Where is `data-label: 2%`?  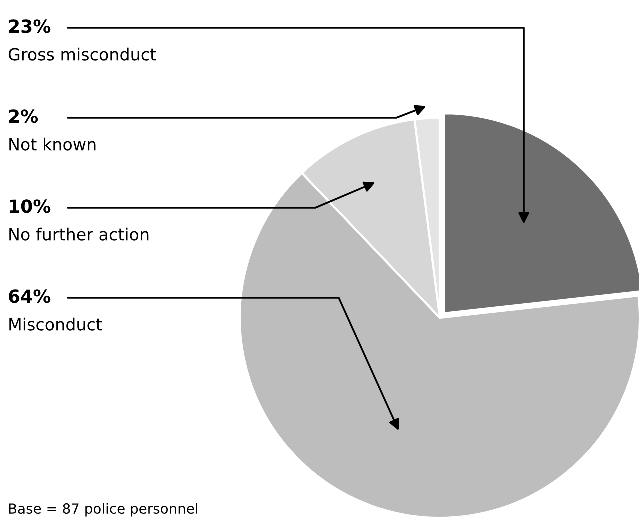 data-label: 2% is located at coordinates (23, 117).